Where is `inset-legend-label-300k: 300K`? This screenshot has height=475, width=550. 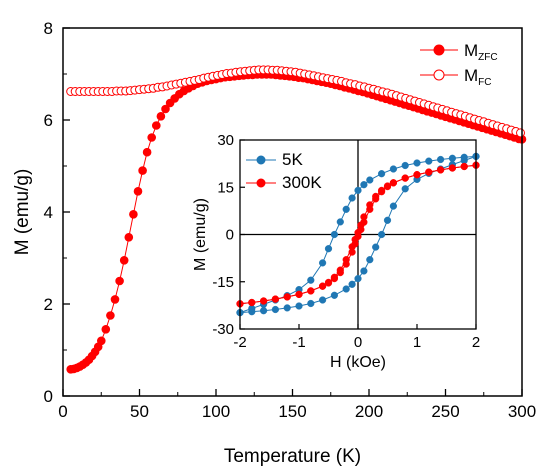
inset-legend-label-300k: 300K is located at coordinates (302, 182).